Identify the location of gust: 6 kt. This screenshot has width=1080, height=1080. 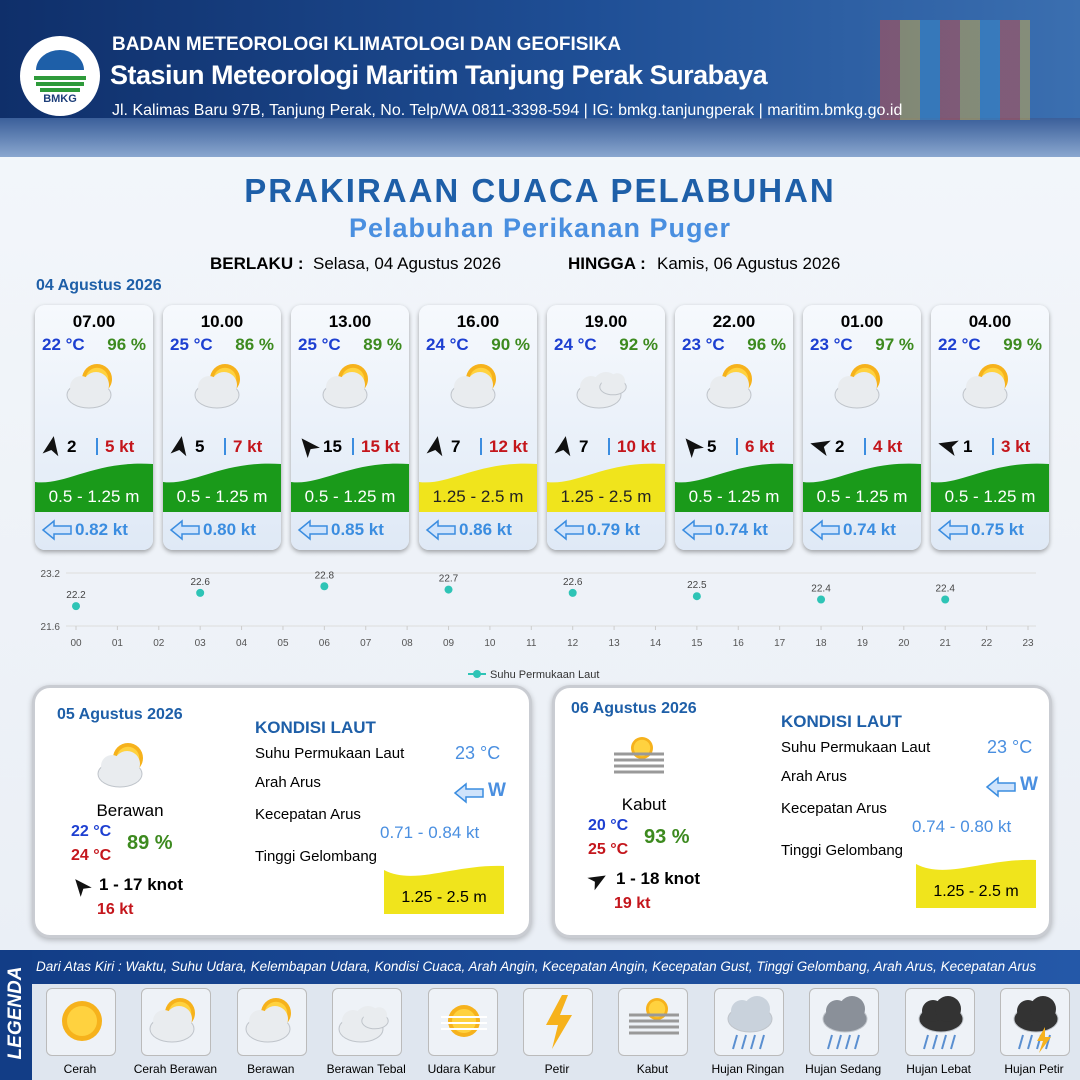
(760, 446).